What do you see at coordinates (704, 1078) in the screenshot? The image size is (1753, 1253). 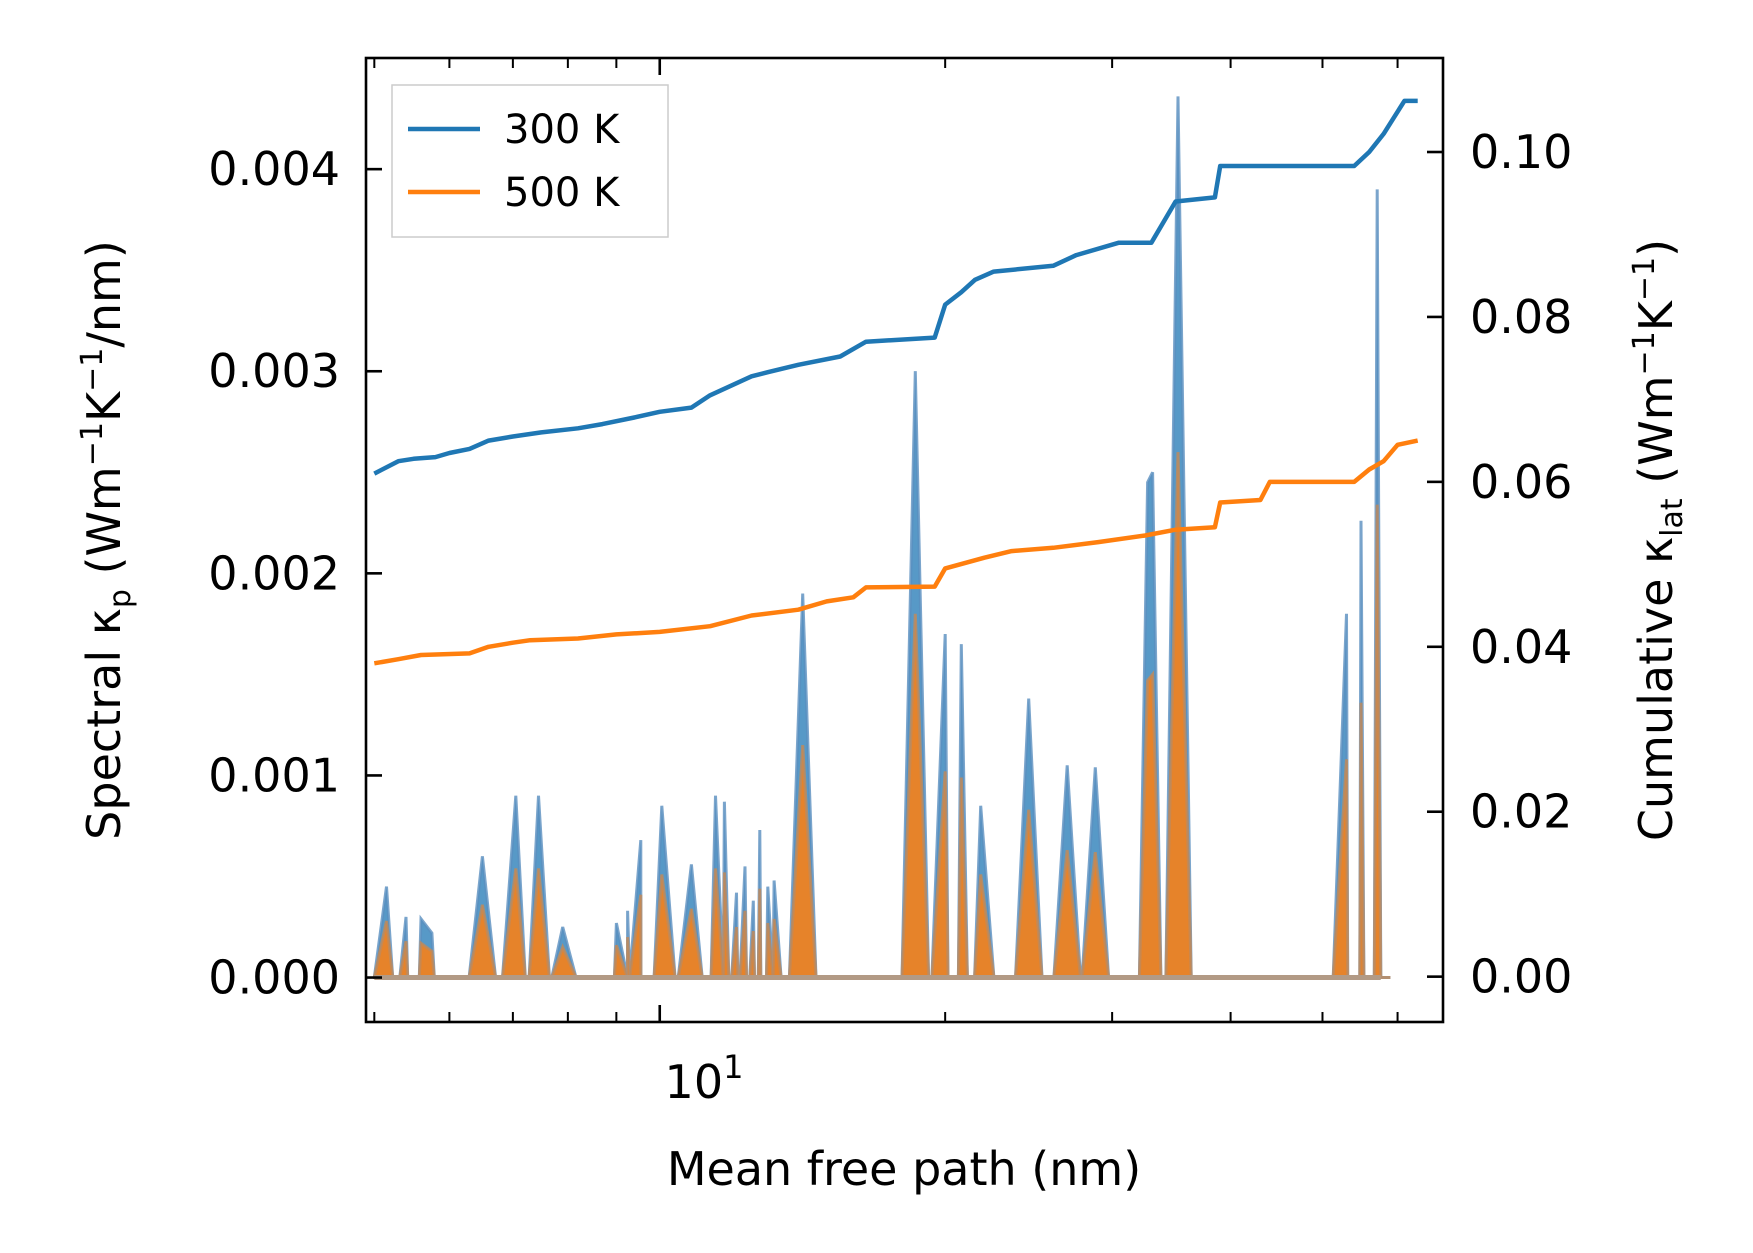 I see `x-tick-label-10: 101` at bounding box center [704, 1078].